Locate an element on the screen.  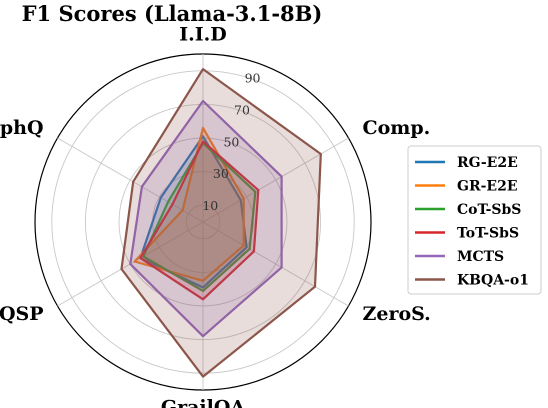
axis-label-3: GrailQA is located at coordinates (203, 402).